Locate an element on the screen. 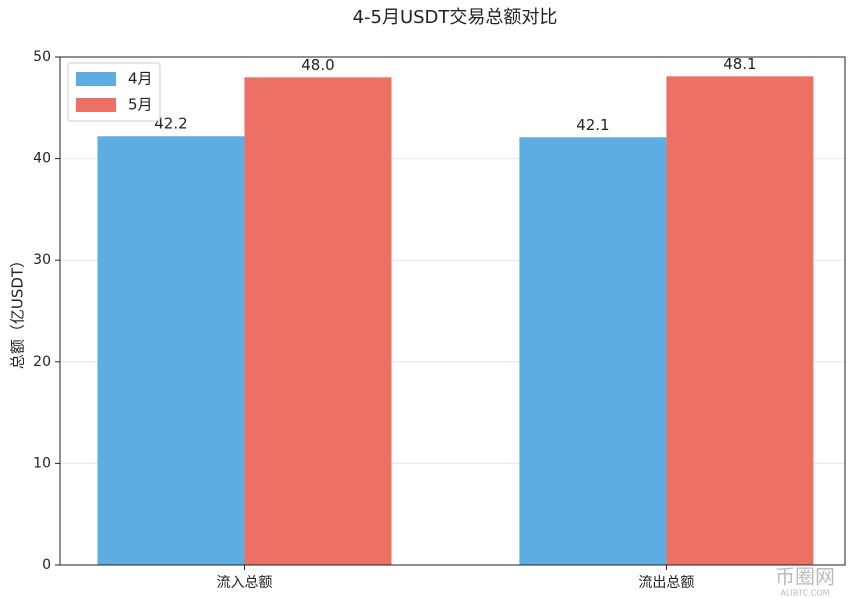  legend-label: 4月 is located at coordinates (140, 79).